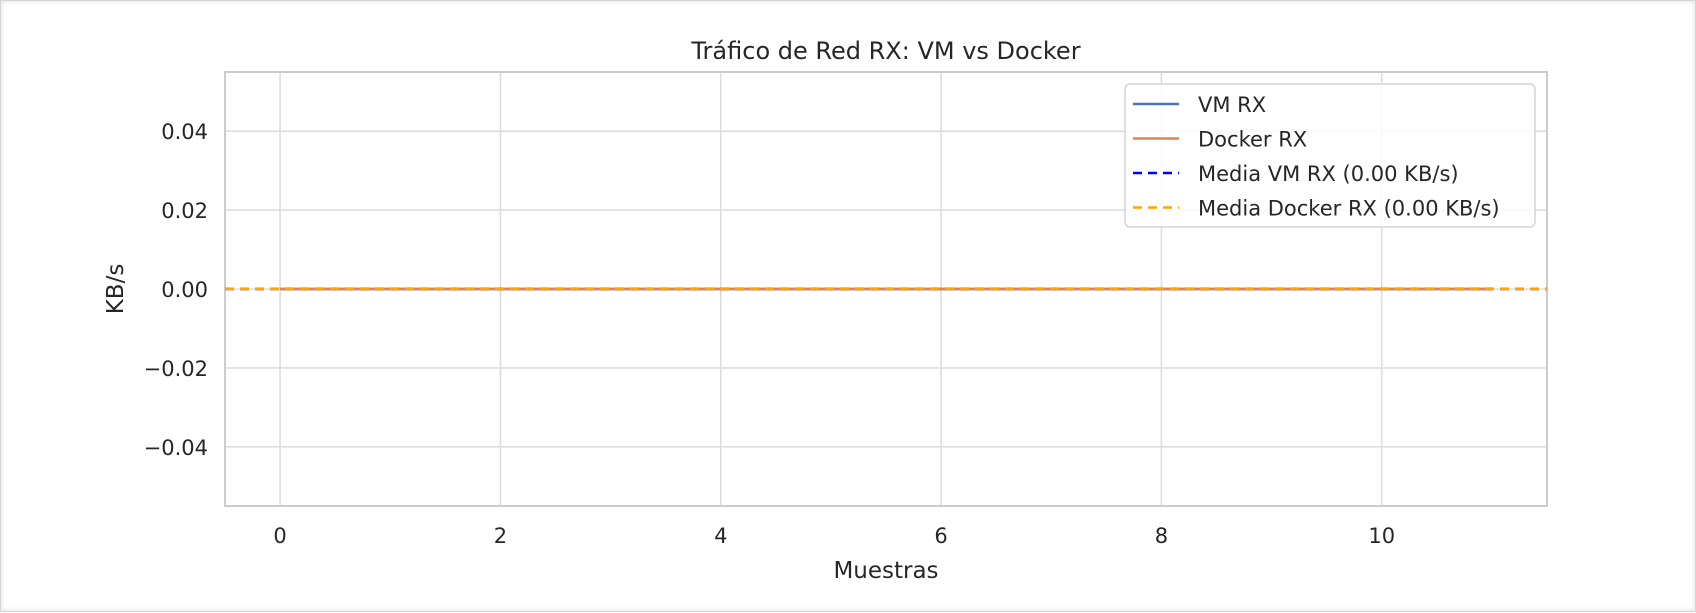 The width and height of the screenshot is (1696, 613). What do you see at coordinates (176, 448) in the screenshot?
I see `y-tick-label: −0.04` at bounding box center [176, 448].